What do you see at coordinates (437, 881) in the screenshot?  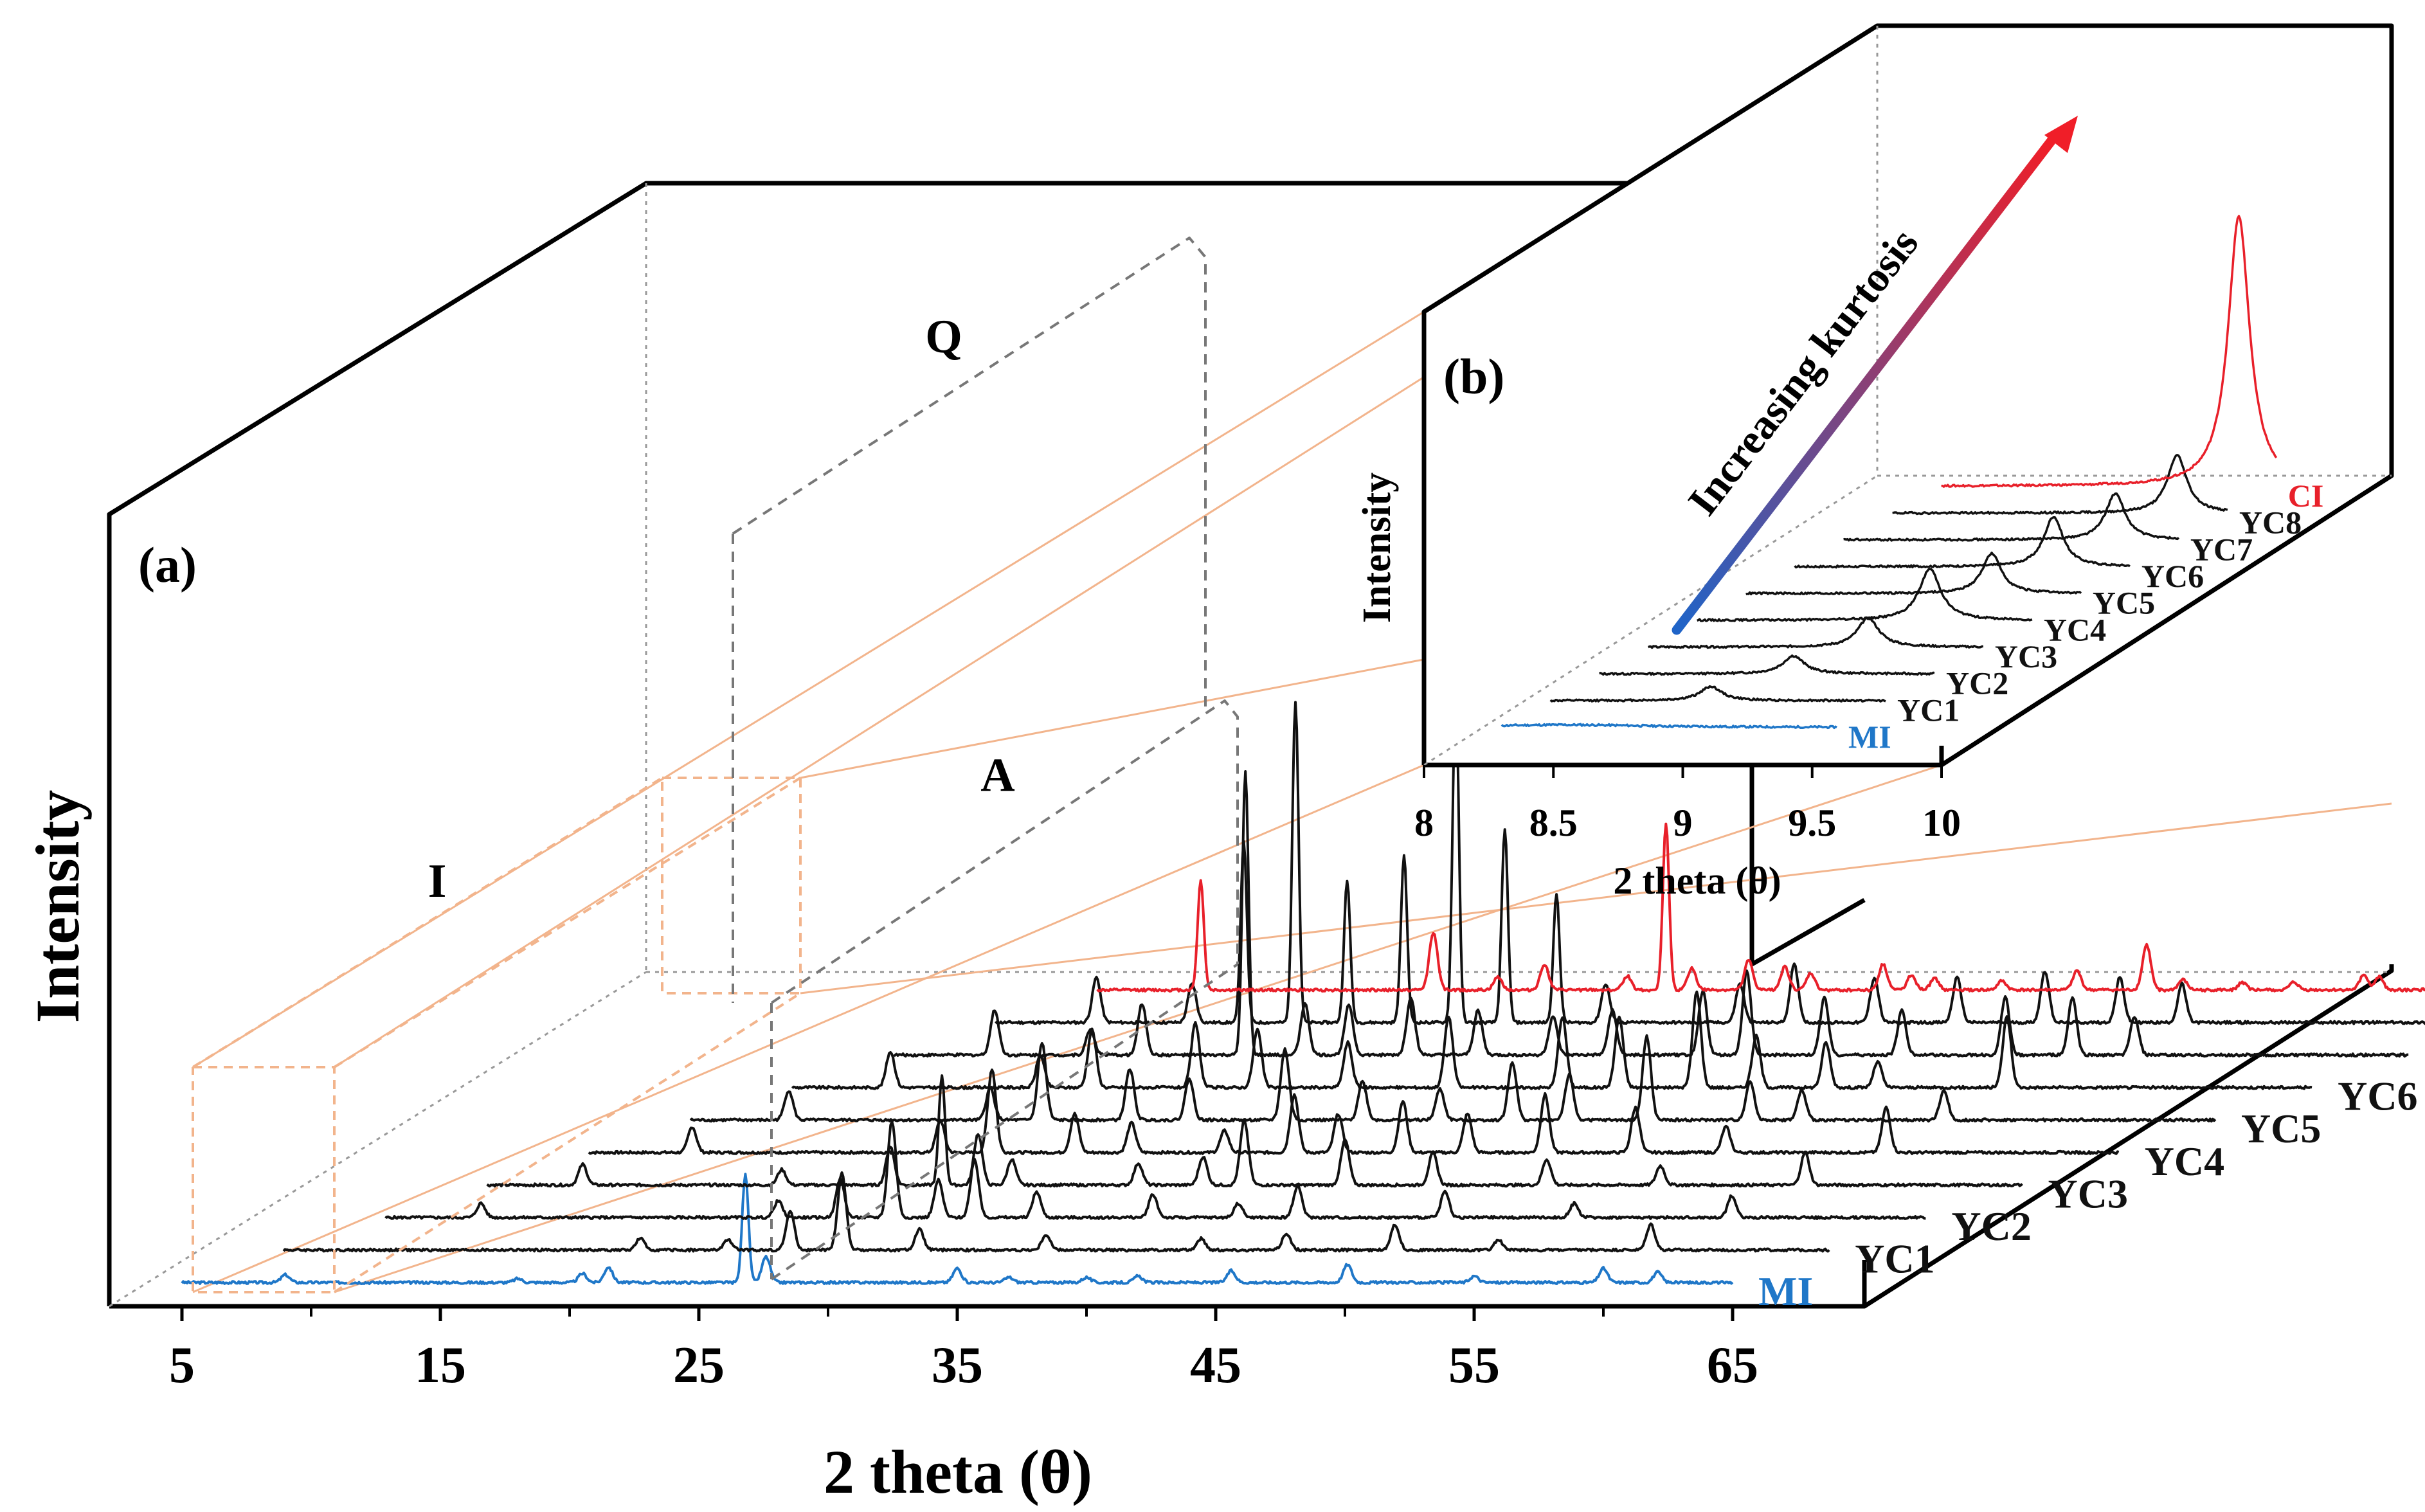 I see `region-label-i: I` at bounding box center [437, 881].